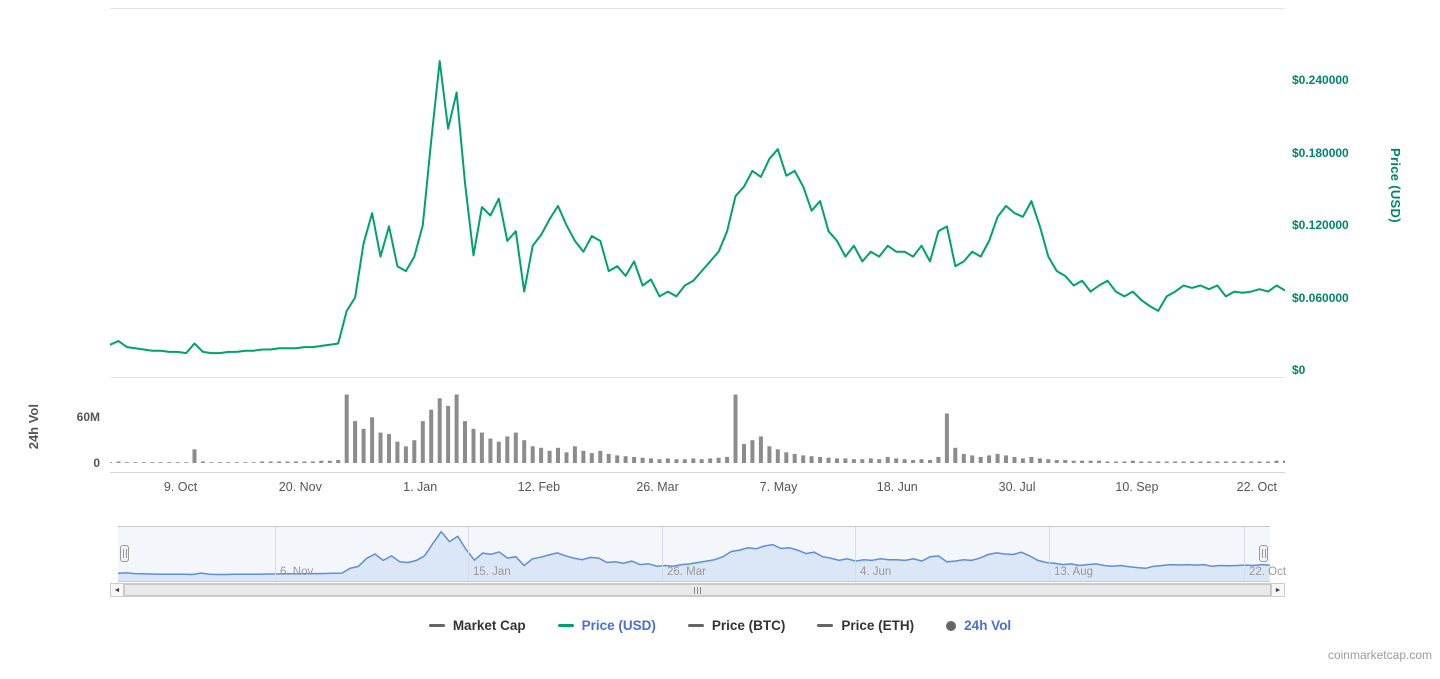 The image size is (1440, 679). Describe the element at coordinates (96, 463) in the screenshot. I see `volume-axis-tick-label: 0` at that location.